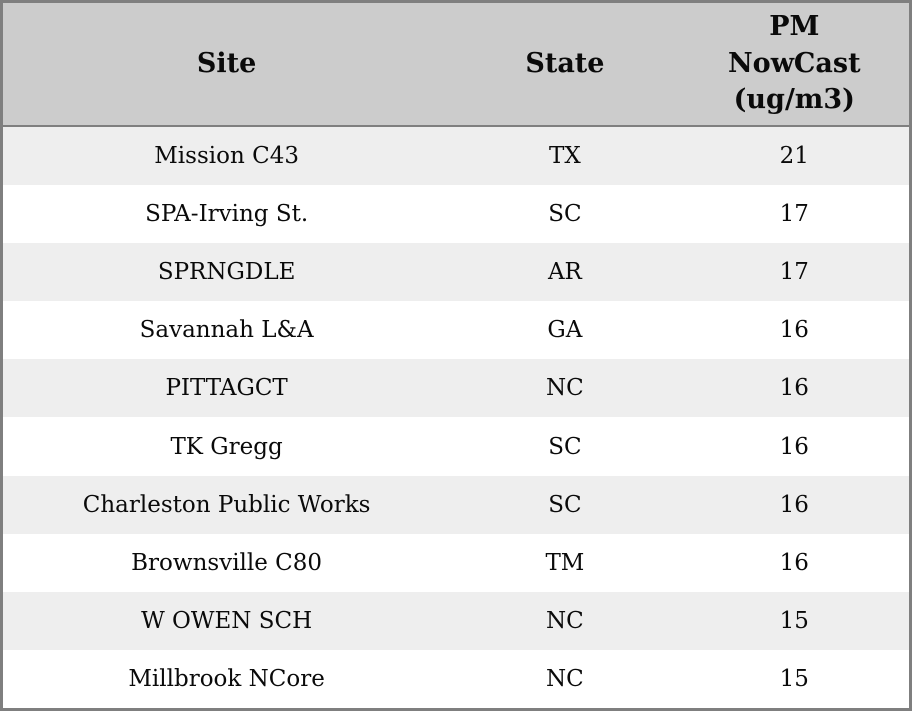 The image size is (912, 711). Describe the element at coordinates (226, 272) in the screenshot. I see `site-cell: SPRNGDLE` at that location.